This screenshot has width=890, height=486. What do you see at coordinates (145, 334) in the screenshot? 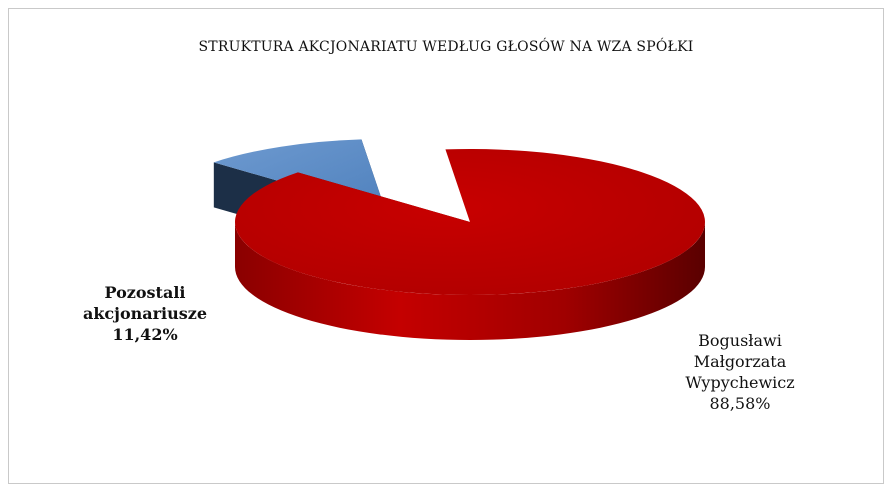
I see `slice-value-label: 11,42%` at bounding box center [145, 334].